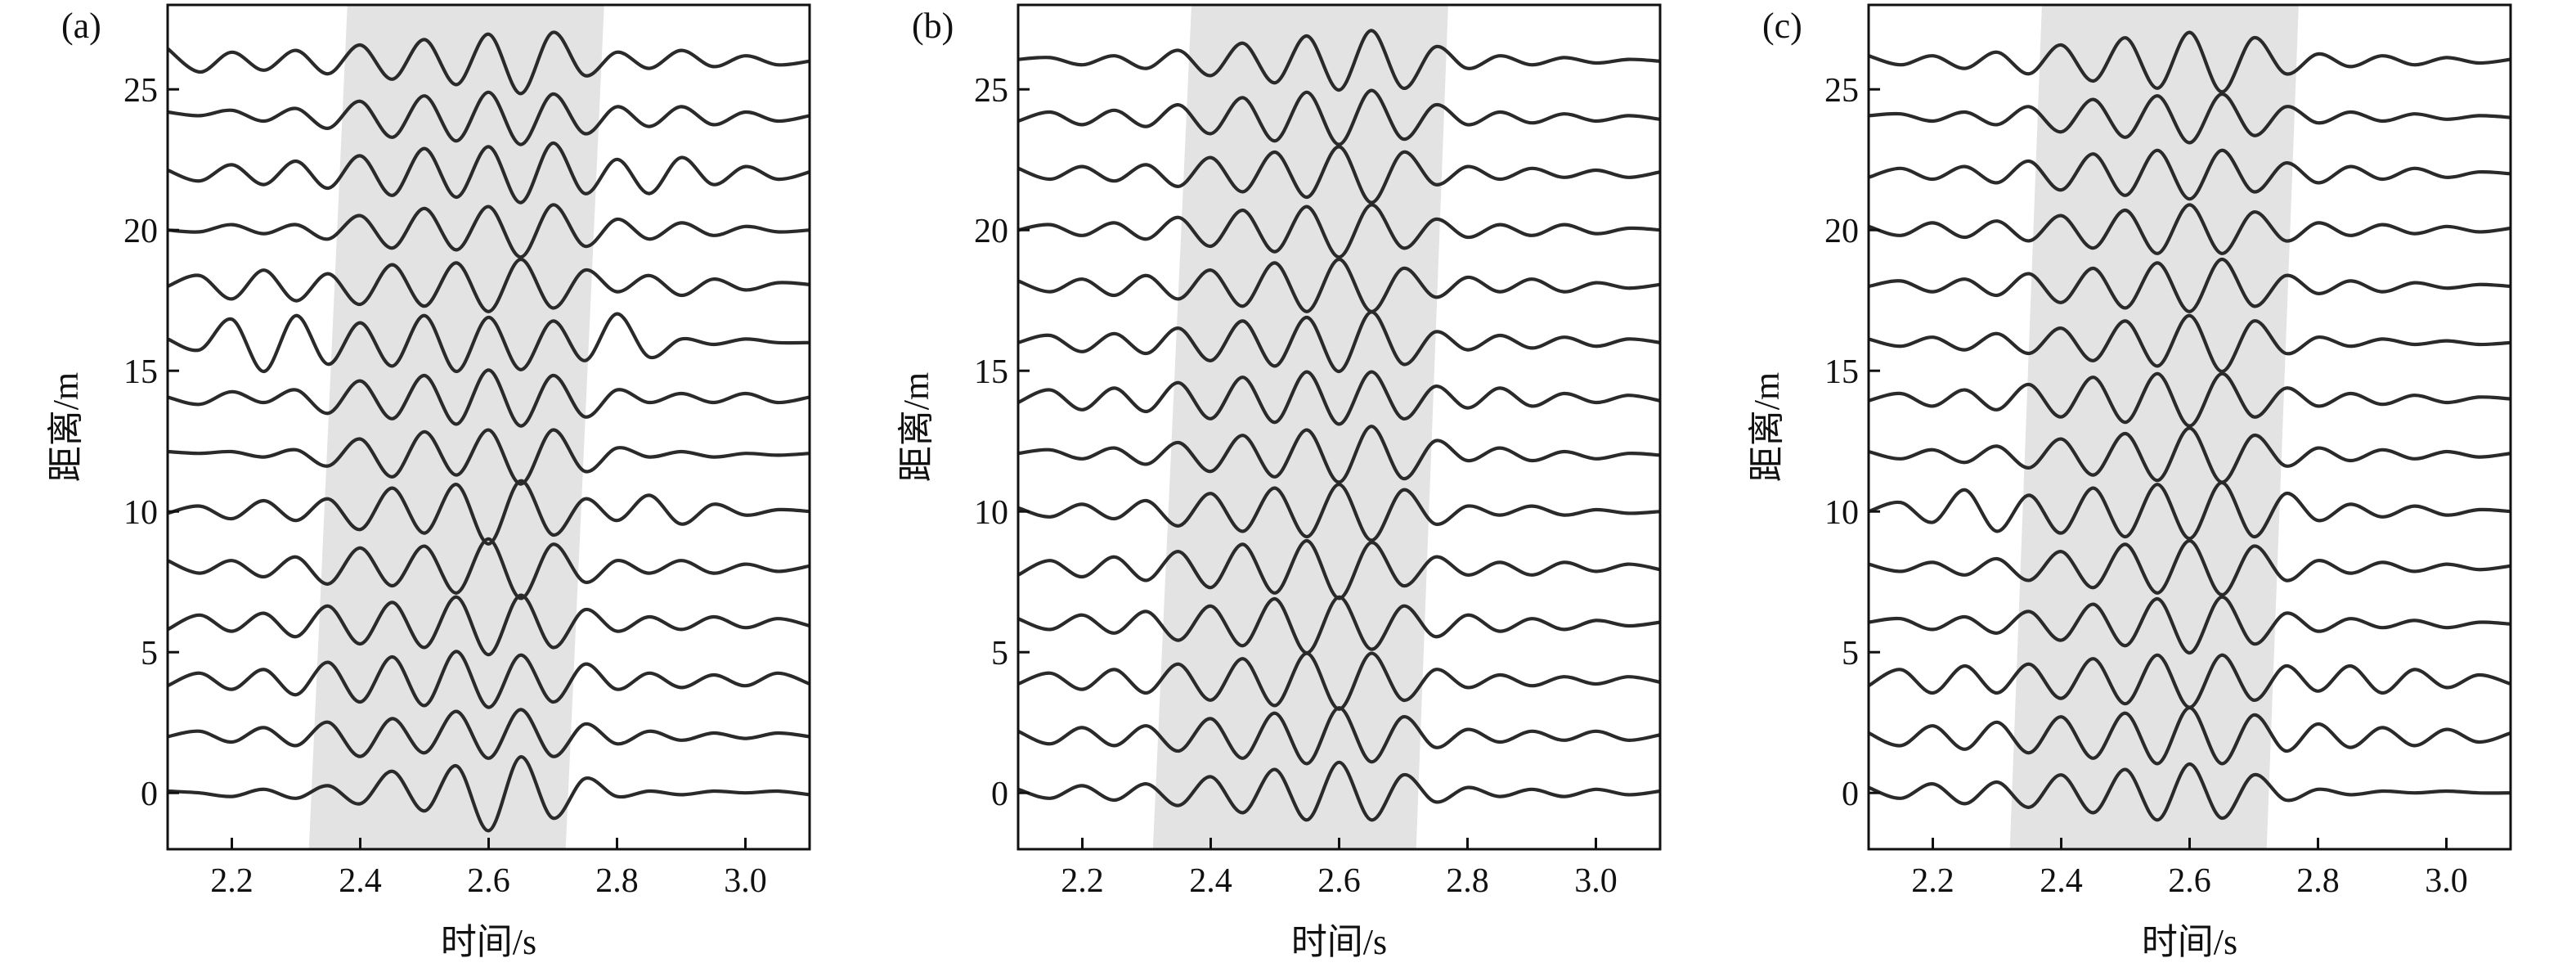 Image resolution: width=2576 pixels, height=967 pixels. I want to click on panel-label: (c), so click(1782, 26).